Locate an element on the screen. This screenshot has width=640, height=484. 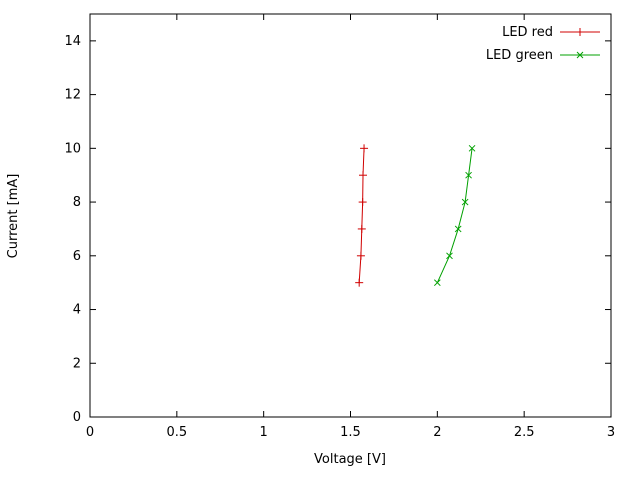
x-tick-label: 2.5 is located at coordinates (524, 432).